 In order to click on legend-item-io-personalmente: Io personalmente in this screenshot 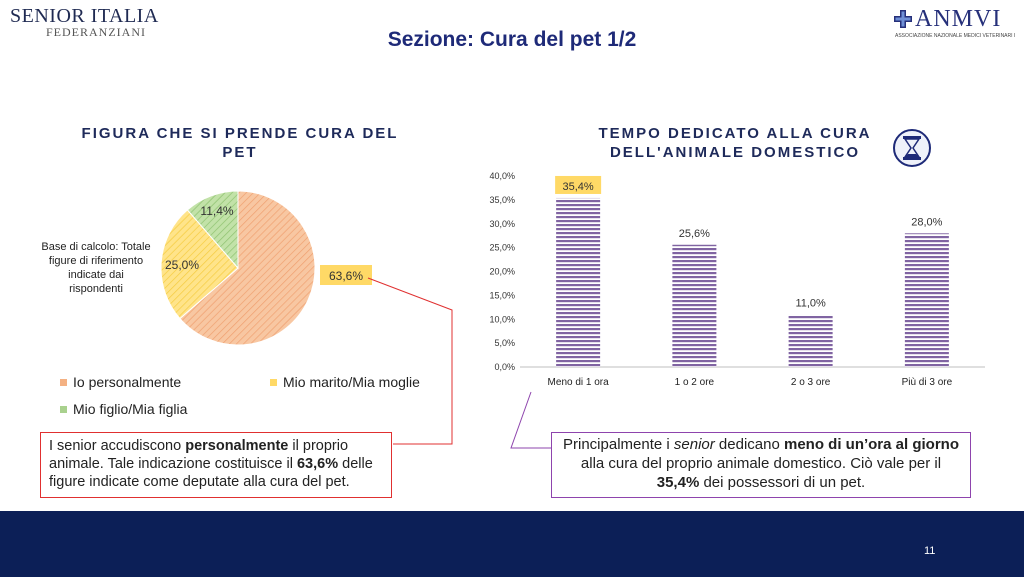, I will do `click(120, 382)`.